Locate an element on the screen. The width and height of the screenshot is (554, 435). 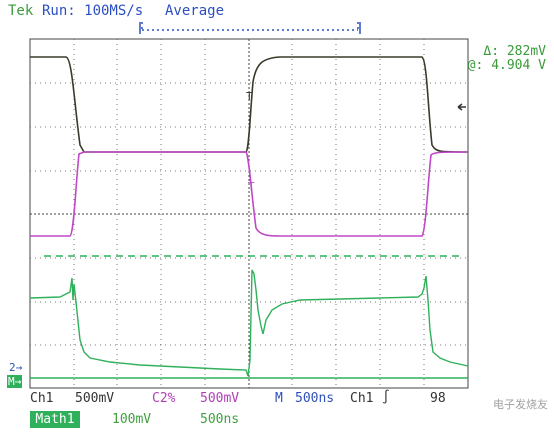
cursor-at: @: 4.904 V is located at coordinates (506, 65).